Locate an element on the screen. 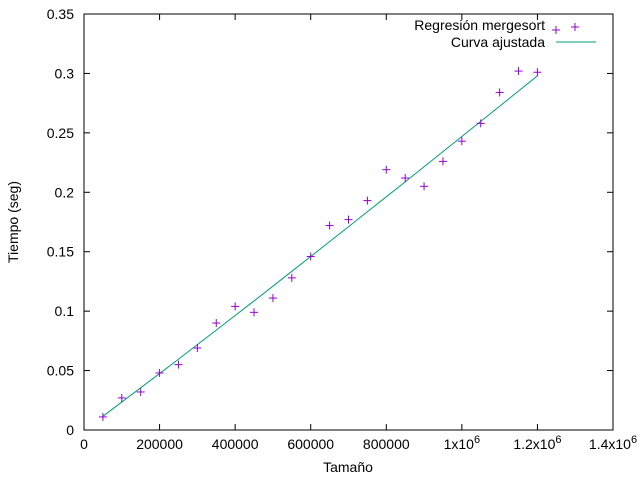 The width and height of the screenshot is (640, 480). y-tick-label: 0.25 is located at coordinates (60, 133).